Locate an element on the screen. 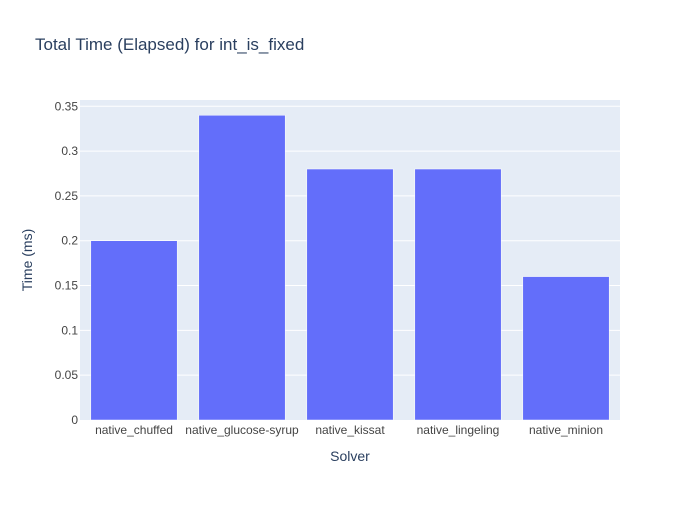 Image resolution: width=700 pixels, height=505 pixels. y-tick-label: 0.25 is located at coordinates (67, 196).